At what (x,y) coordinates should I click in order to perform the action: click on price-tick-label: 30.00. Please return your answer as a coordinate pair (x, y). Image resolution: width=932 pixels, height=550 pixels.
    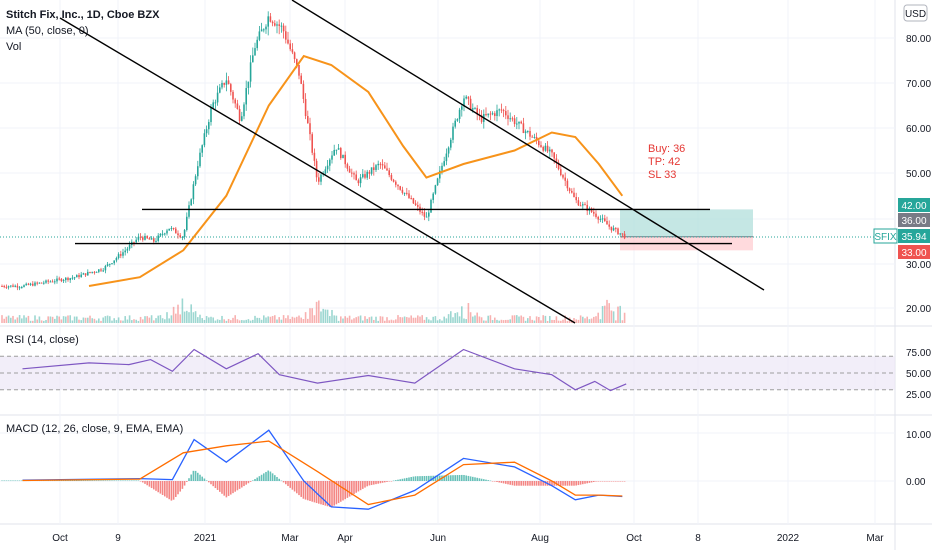
    Looking at the image, I should click on (918, 265).